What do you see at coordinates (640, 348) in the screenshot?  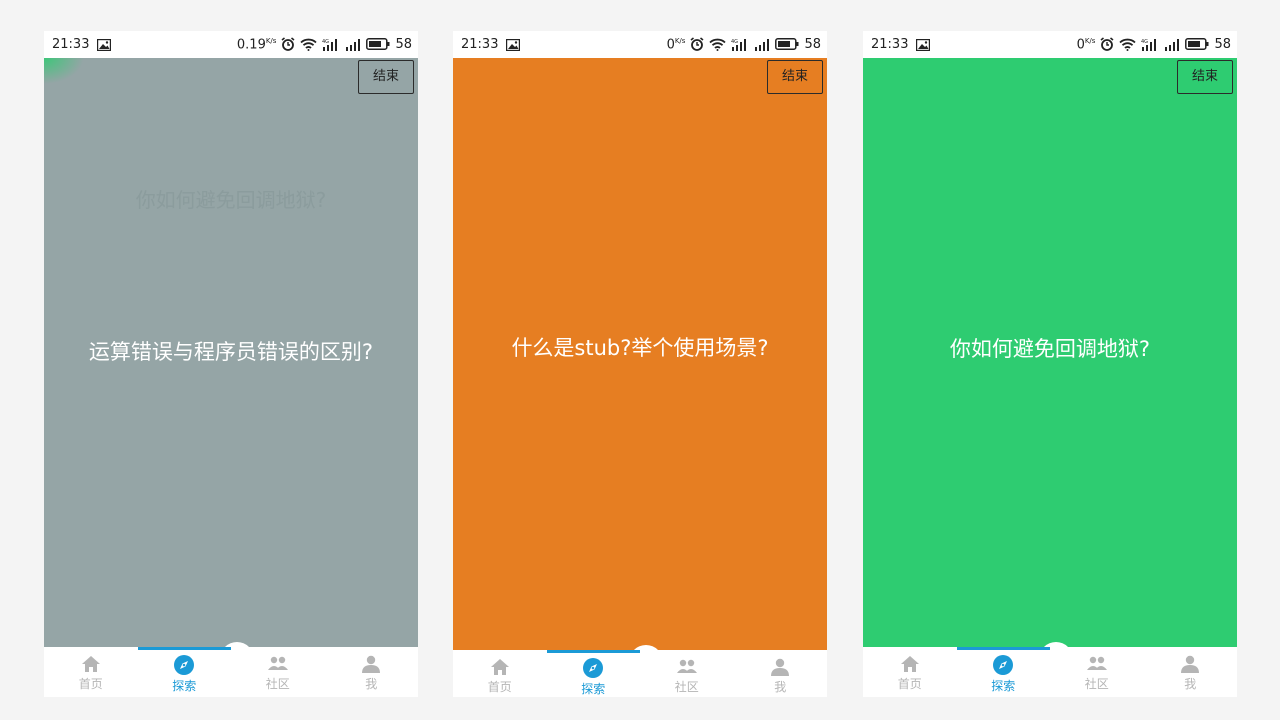 I see `question-text: 什么是stub?举个使用场景?` at bounding box center [640, 348].